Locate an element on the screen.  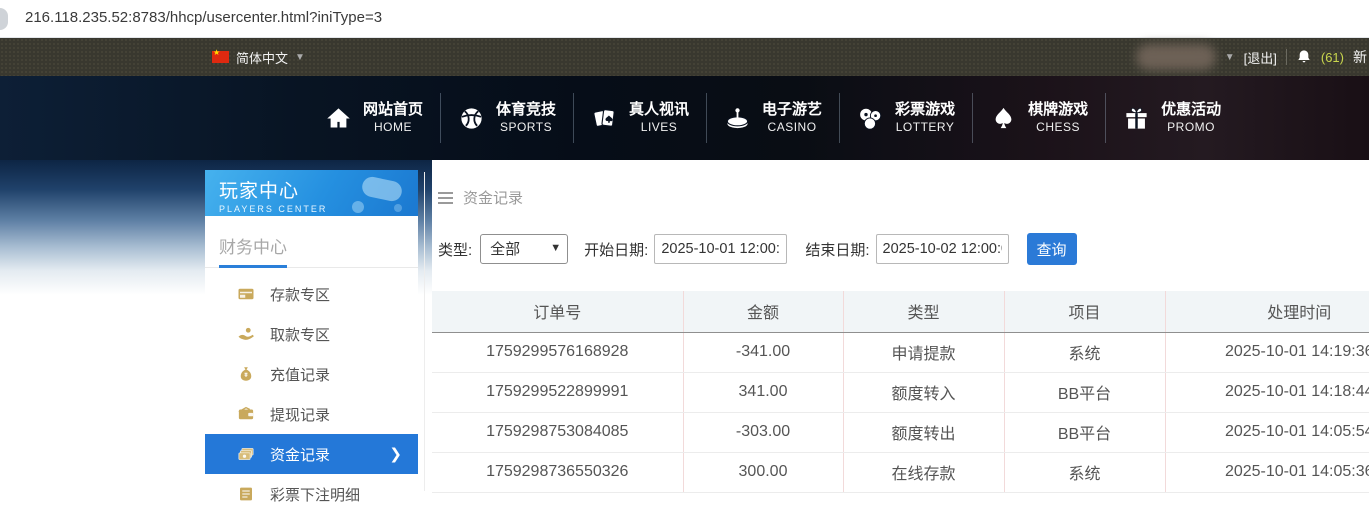
sidebar-item-label: 取款专区 is located at coordinates (300, 335).